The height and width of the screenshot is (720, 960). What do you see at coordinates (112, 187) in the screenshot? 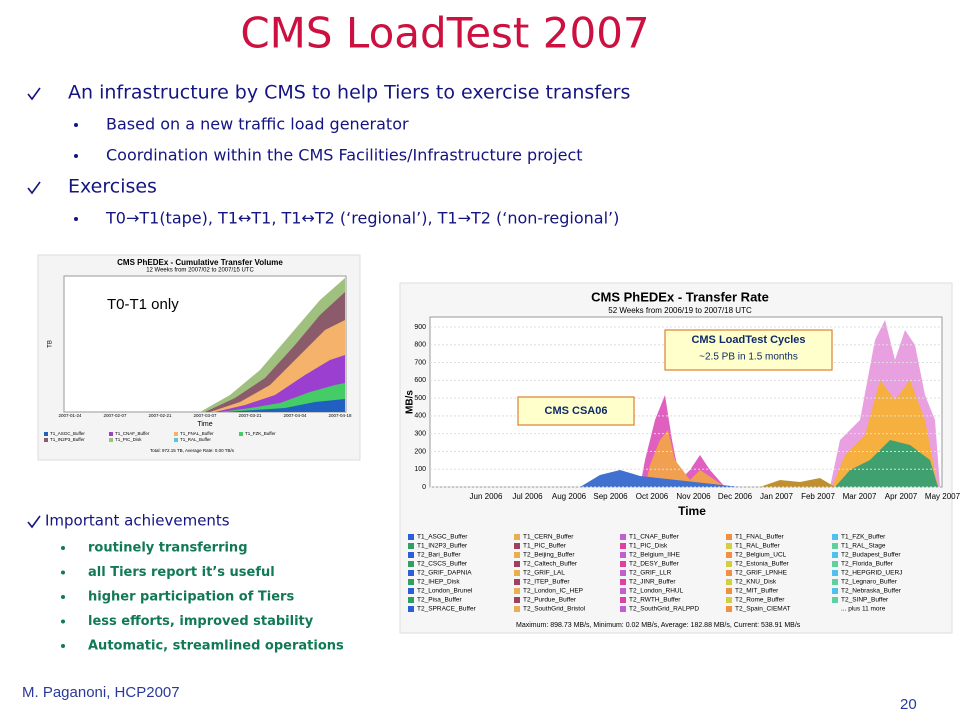
I see `bullet: Exercises` at bounding box center [112, 187].